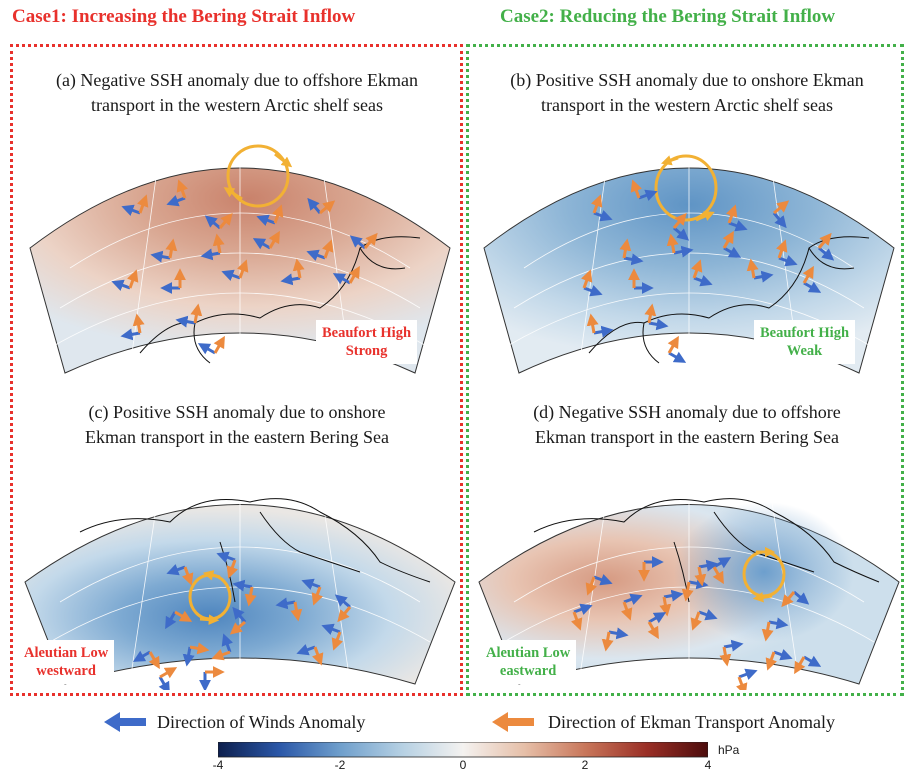 The height and width of the screenshot is (777, 912). I want to click on panel-b-label-line2: Weak, so click(804, 351).